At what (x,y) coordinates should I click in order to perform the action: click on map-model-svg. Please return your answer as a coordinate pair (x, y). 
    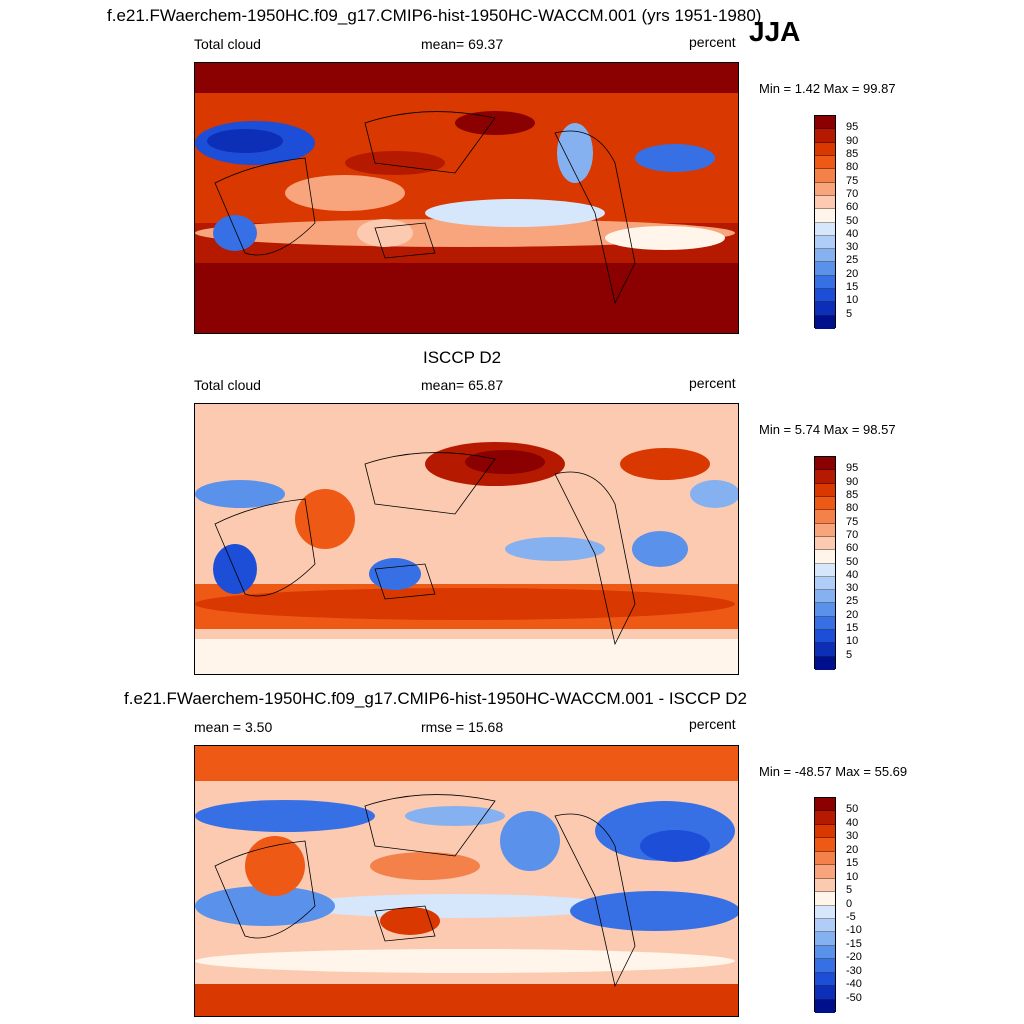
    Looking at the image, I should click on (466, 198).